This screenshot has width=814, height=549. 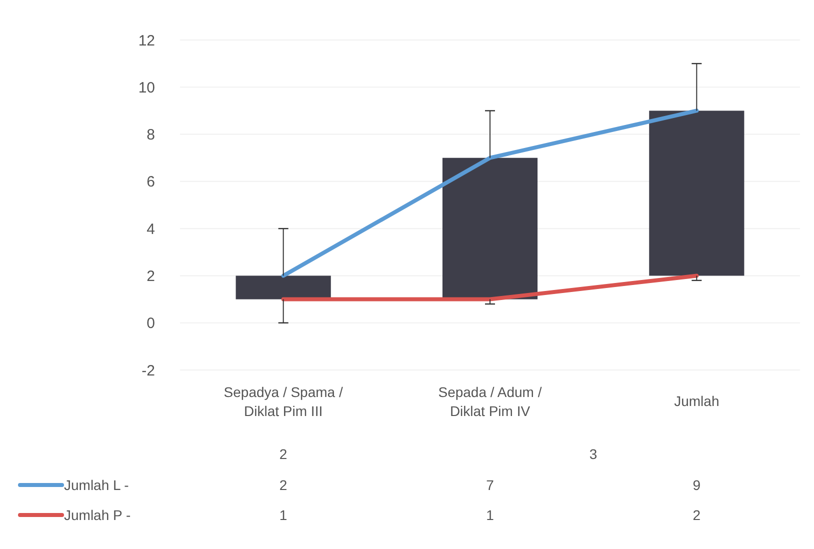 I want to click on text: 2, so click(x=283, y=454).